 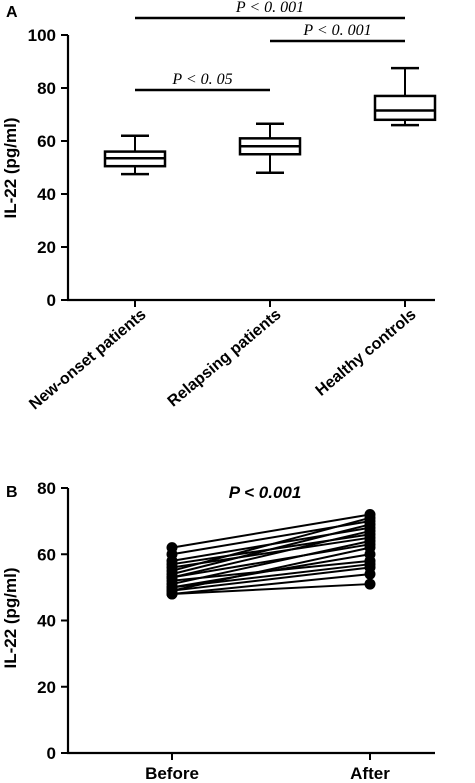 I want to click on panel-b-y-tick-label: 60, so click(x=46, y=554).